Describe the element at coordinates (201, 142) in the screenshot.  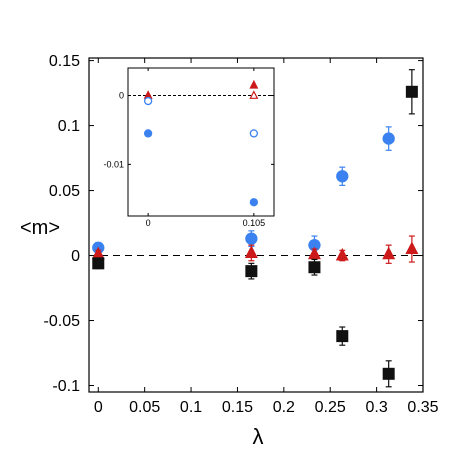
I see `inset-plot-frame` at that location.